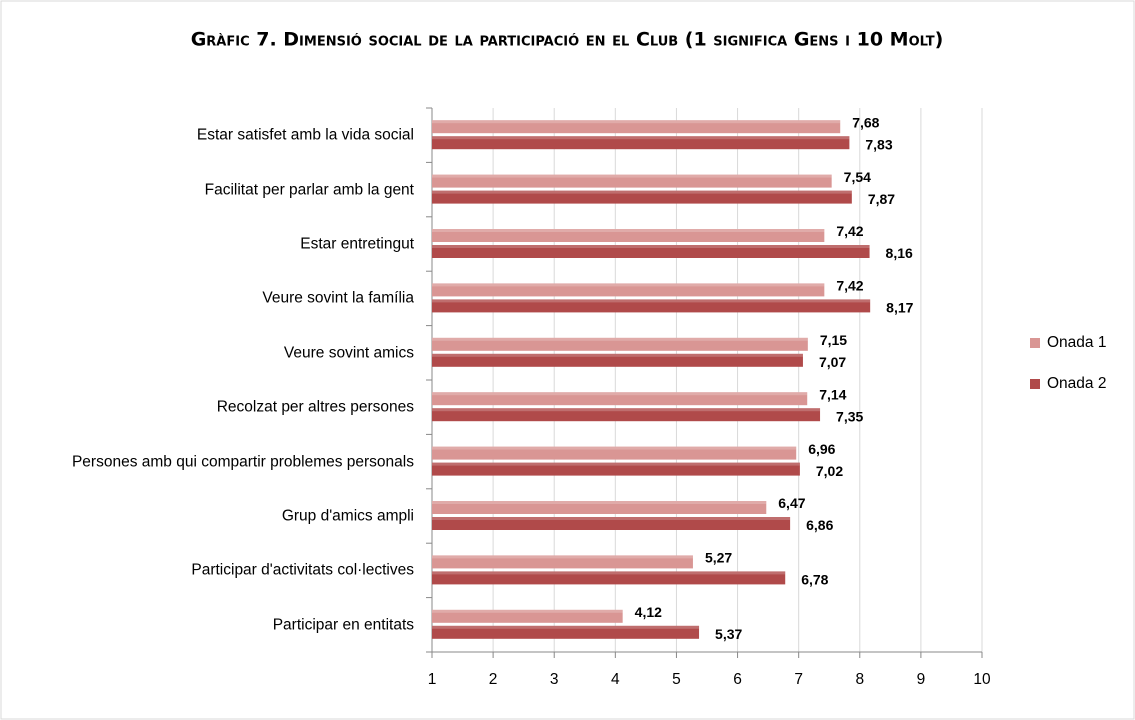 This screenshot has height=720, width=1135. I want to click on data-label: 7,35, so click(849, 416).